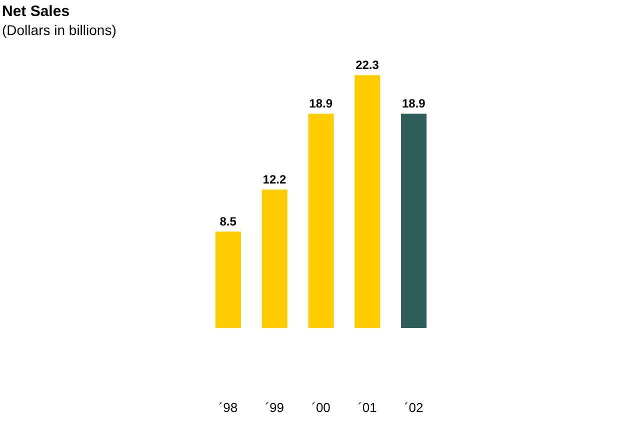 The width and height of the screenshot is (637, 427). Describe the element at coordinates (321, 407) in the screenshot. I see `x-tick-label: ´00` at that location.